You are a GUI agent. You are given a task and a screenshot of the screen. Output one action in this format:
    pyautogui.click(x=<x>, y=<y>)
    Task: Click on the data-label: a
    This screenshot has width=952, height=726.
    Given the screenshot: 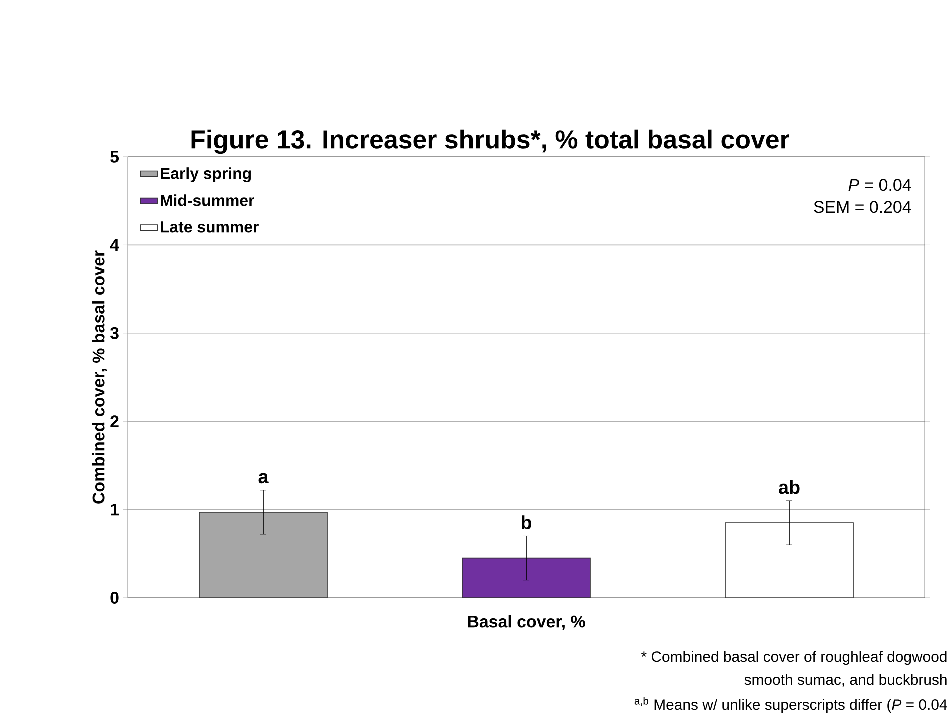 What is the action you would take?
    pyautogui.click(x=263, y=478)
    